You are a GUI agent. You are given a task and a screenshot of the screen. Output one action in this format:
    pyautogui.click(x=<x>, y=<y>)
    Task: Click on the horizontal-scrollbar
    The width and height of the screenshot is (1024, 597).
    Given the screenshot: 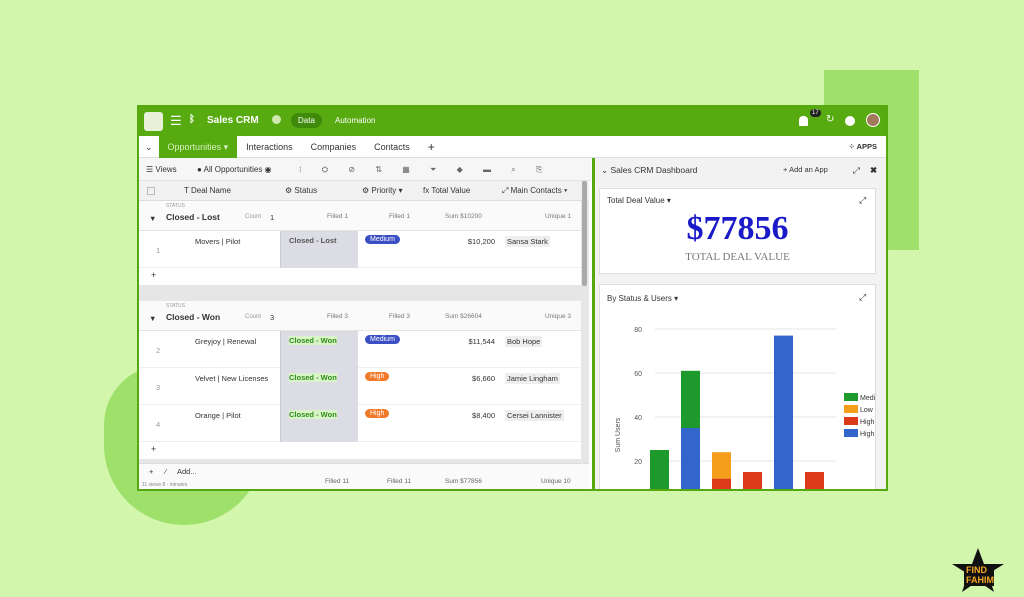 What is the action you would take?
    pyautogui.click(x=219, y=490)
    